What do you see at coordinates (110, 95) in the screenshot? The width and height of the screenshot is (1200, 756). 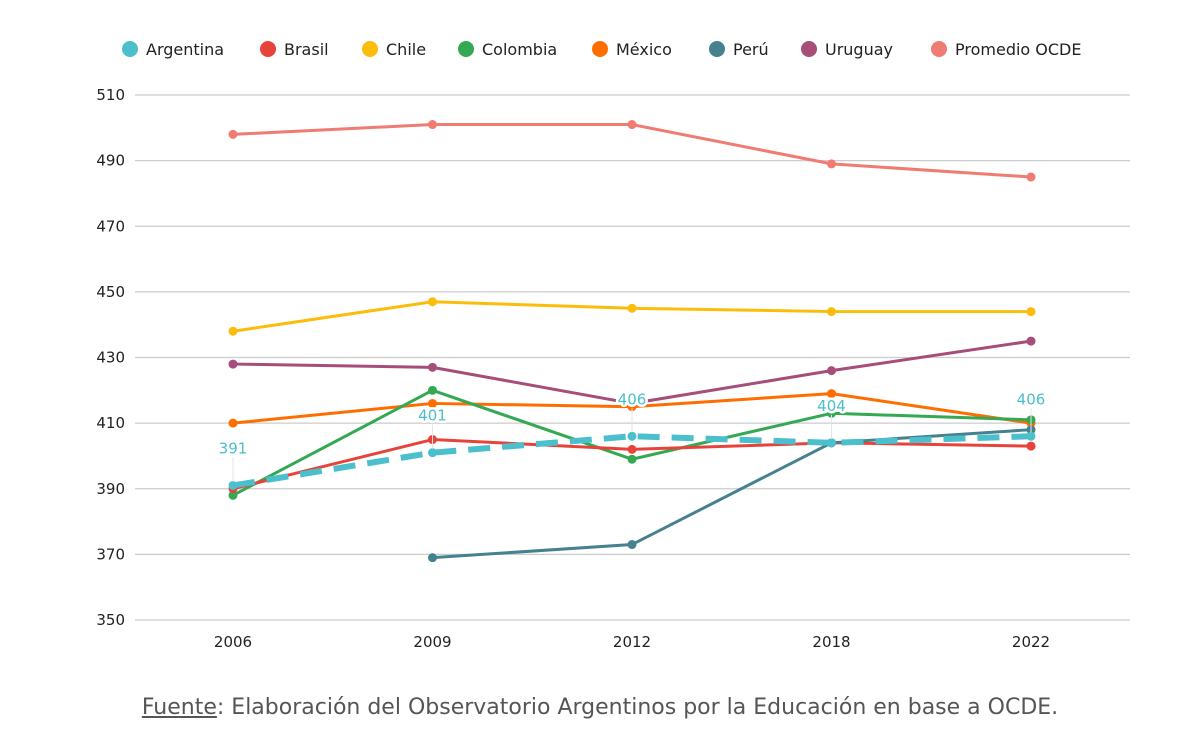 I see `y-tick-label: 510` at bounding box center [110, 95].